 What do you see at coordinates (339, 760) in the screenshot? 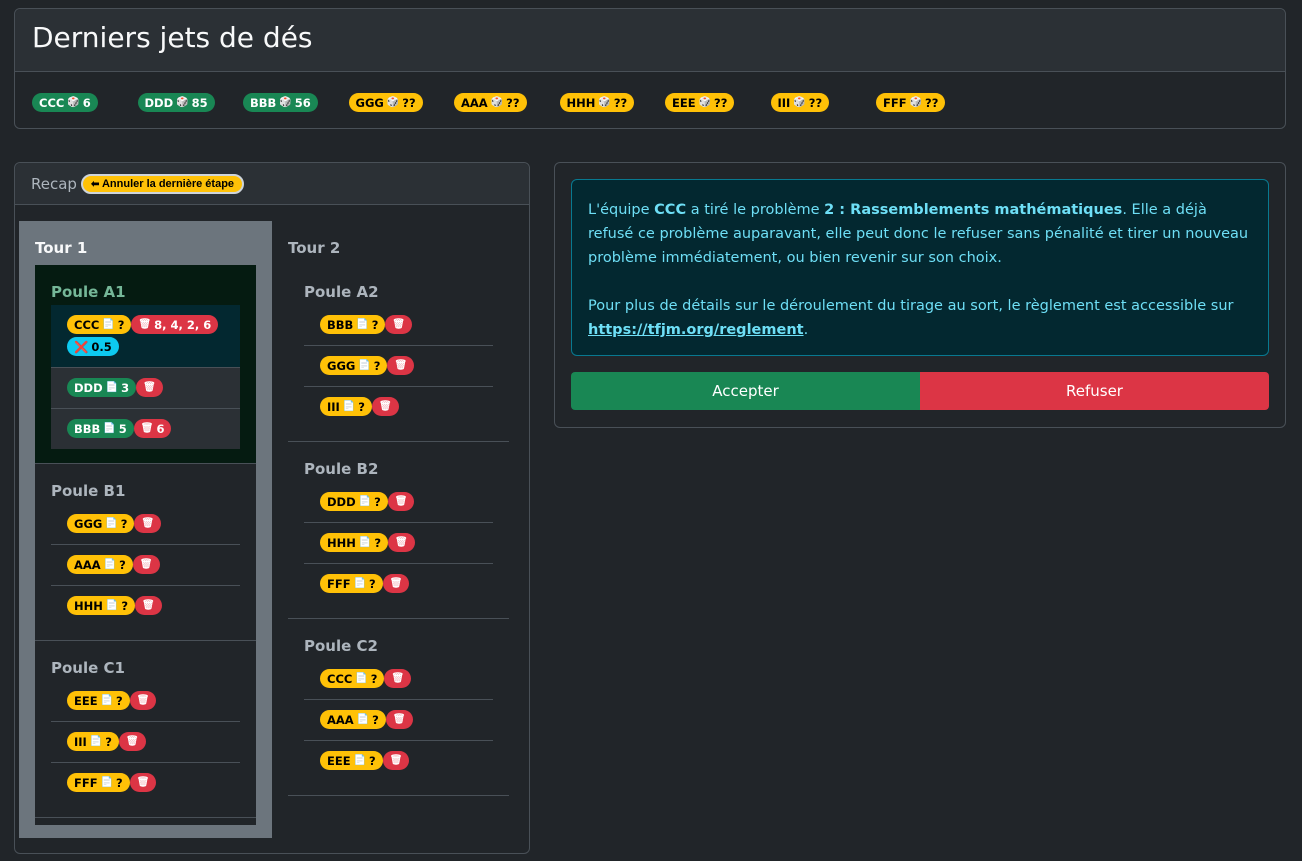
I see `team-name: EEE` at bounding box center [339, 760].